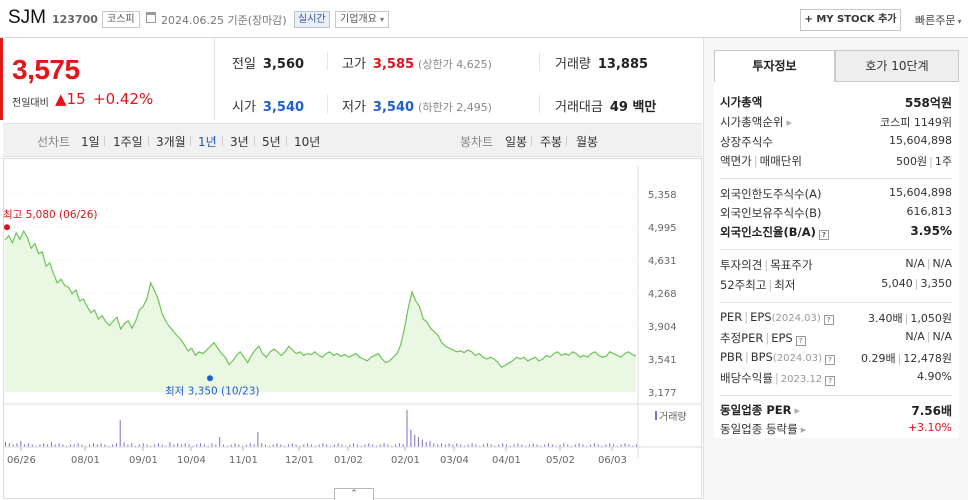  I want to click on company-overview-dropdown: 기업개요 ▾, so click(362, 19).